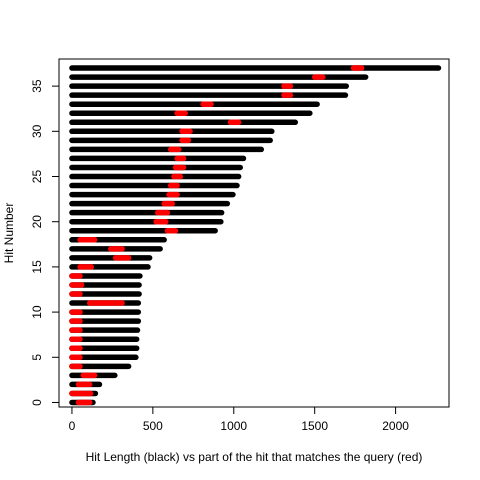 Image resolution: width=480 pixels, height=480 pixels. What do you see at coordinates (9, 233) in the screenshot?
I see `y-axis-title: Hit Number` at bounding box center [9, 233].